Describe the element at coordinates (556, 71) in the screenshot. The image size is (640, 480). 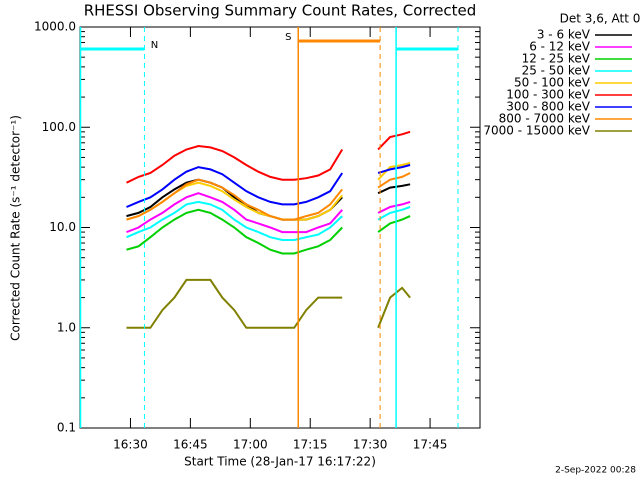
I see `legend-label: 25 - 50 keV` at that location.